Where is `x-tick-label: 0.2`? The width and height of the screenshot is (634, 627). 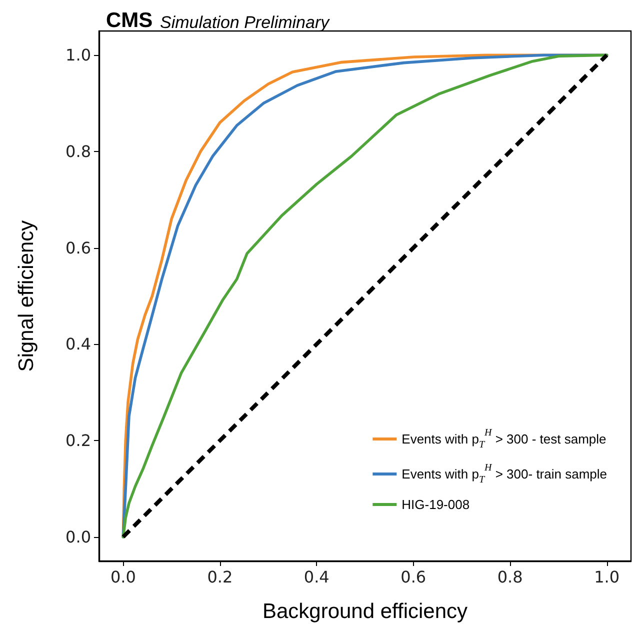
x-tick-label: 0.2 is located at coordinates (220, 577).